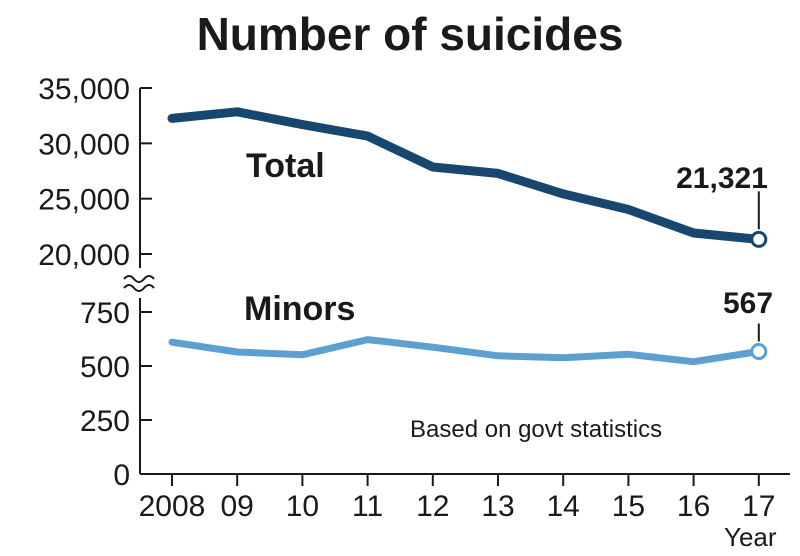 The height and width of the screenshot is (556, 800). I want to click on y-tick-label: 500, so click(105, 367).